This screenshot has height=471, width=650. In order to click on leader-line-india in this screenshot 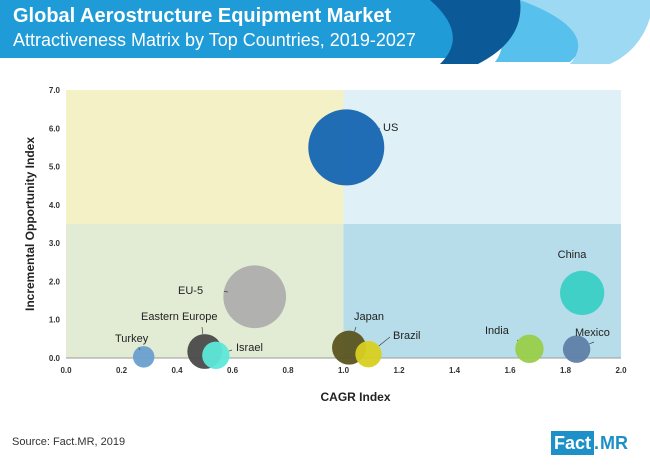, I will do `click(517, 340)`.